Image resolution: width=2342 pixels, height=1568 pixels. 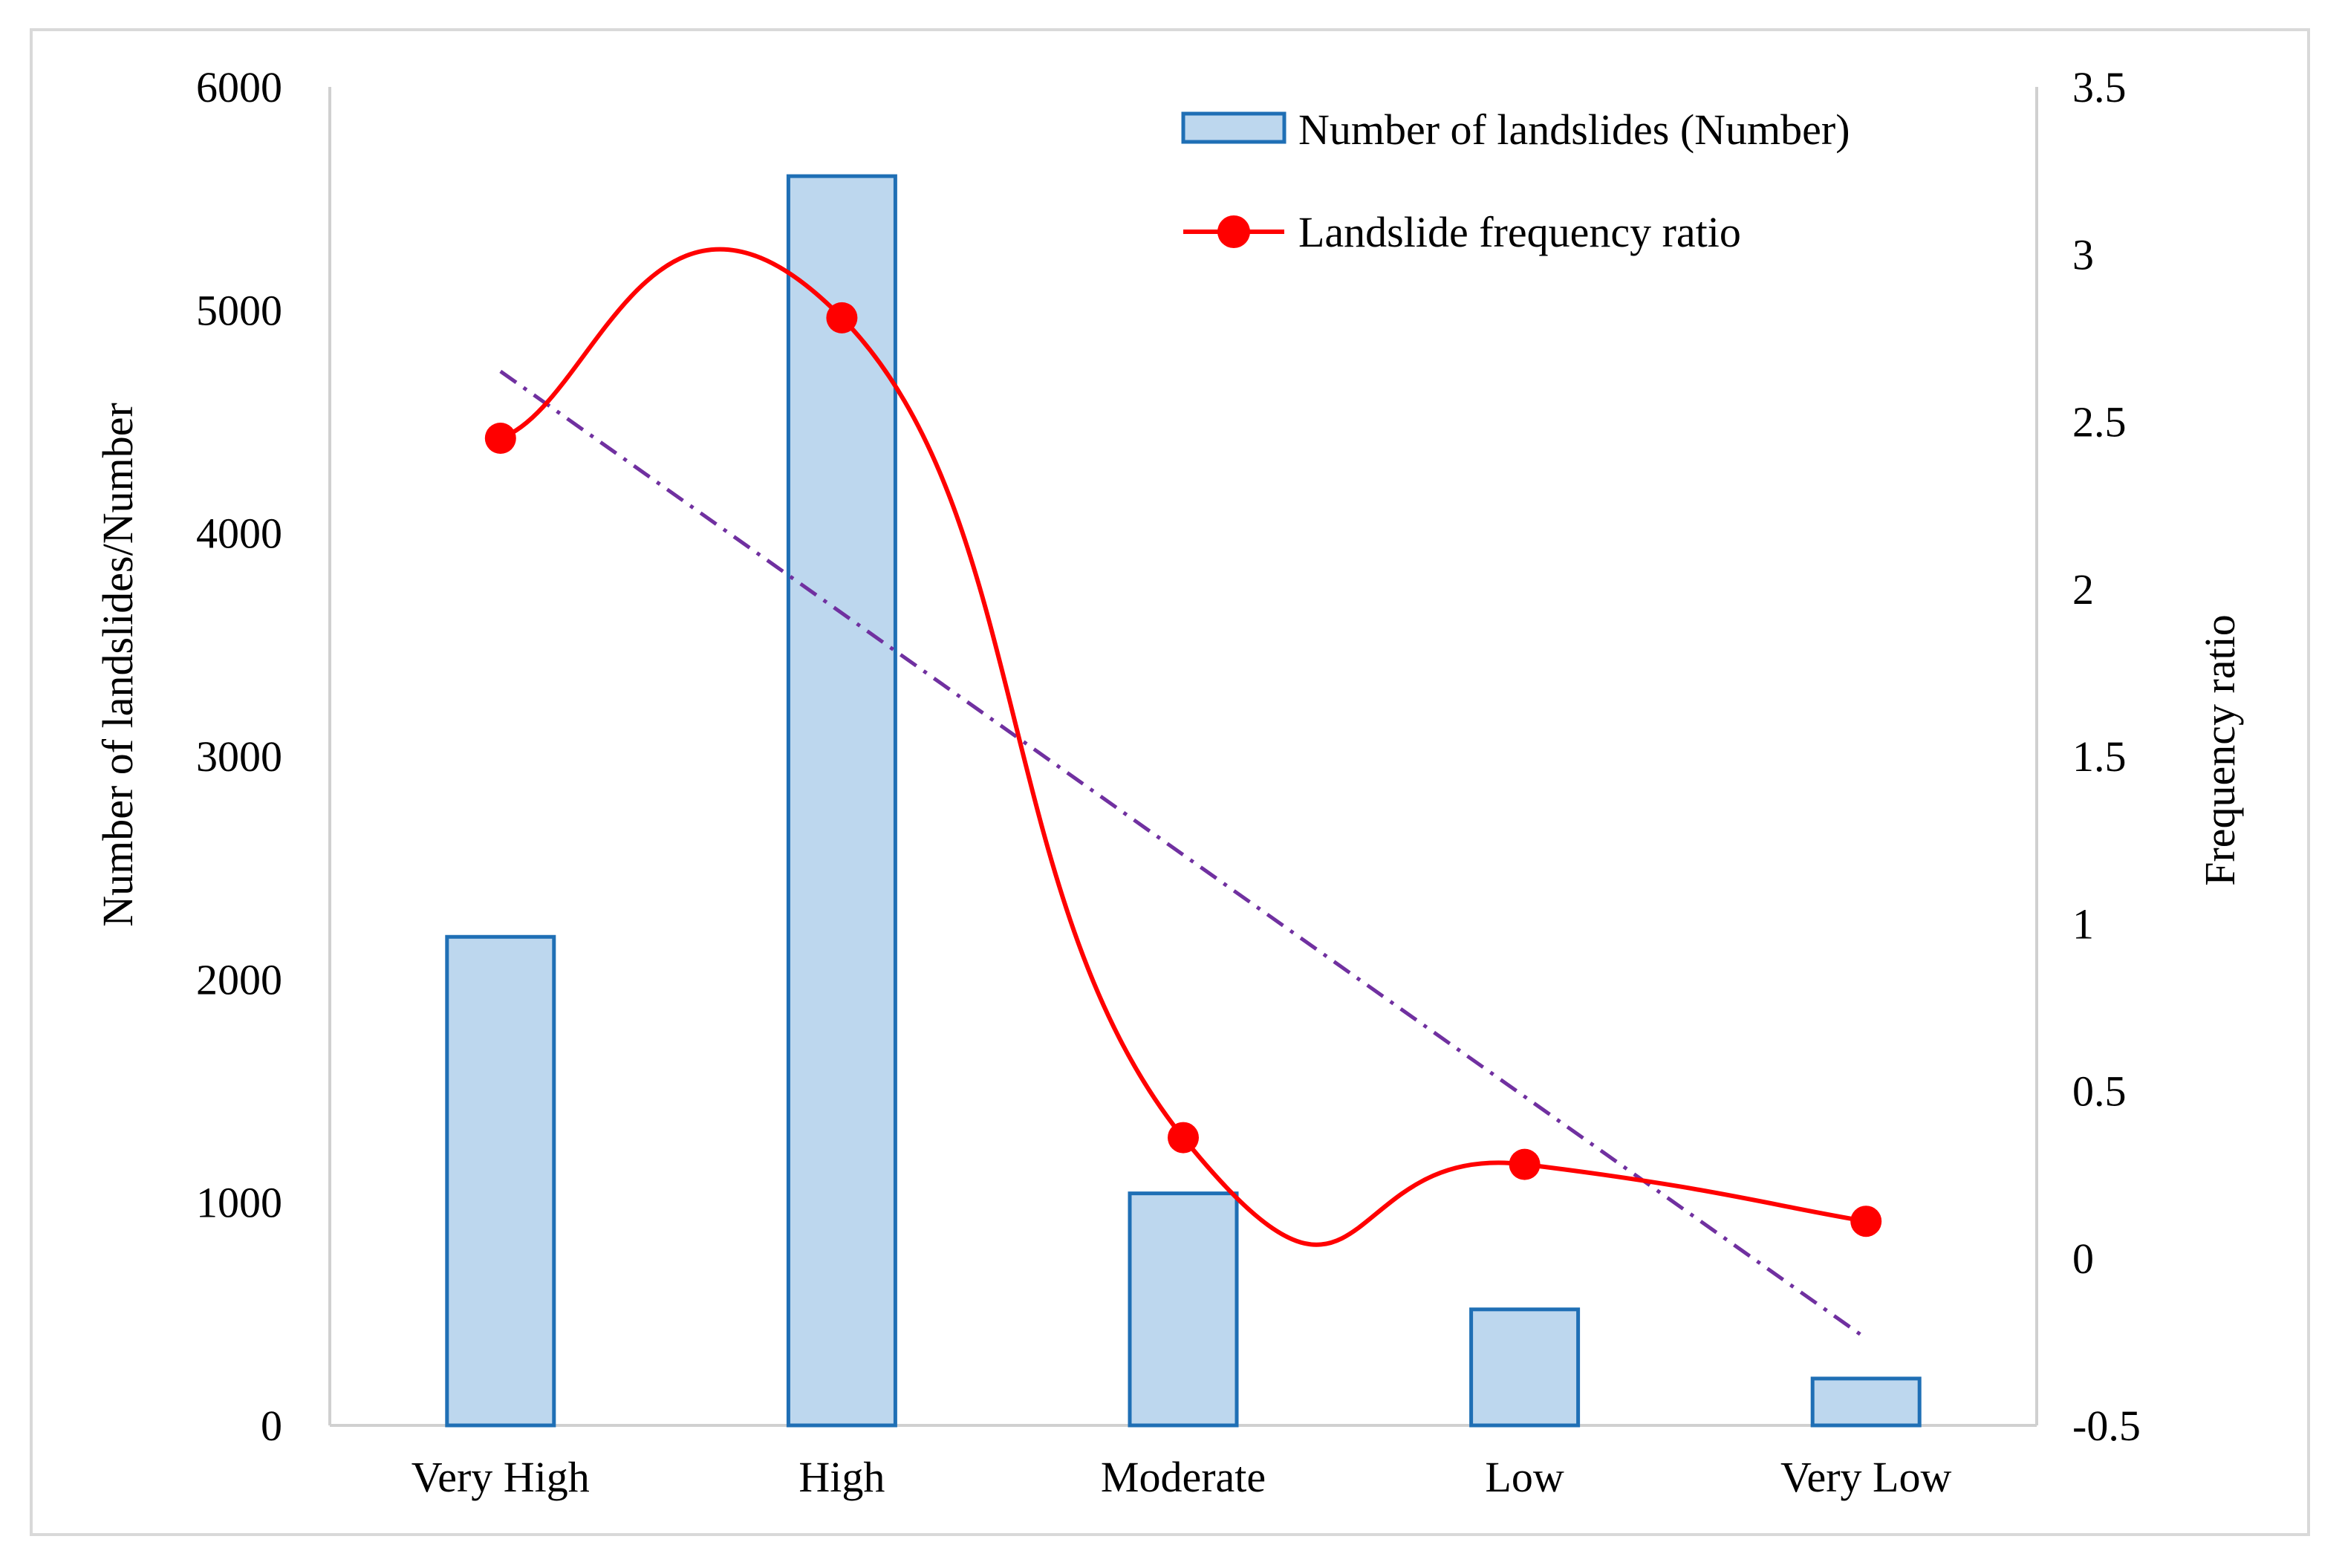 I want to click on x-tick-label: Very High, so click(x=501, y=1477).